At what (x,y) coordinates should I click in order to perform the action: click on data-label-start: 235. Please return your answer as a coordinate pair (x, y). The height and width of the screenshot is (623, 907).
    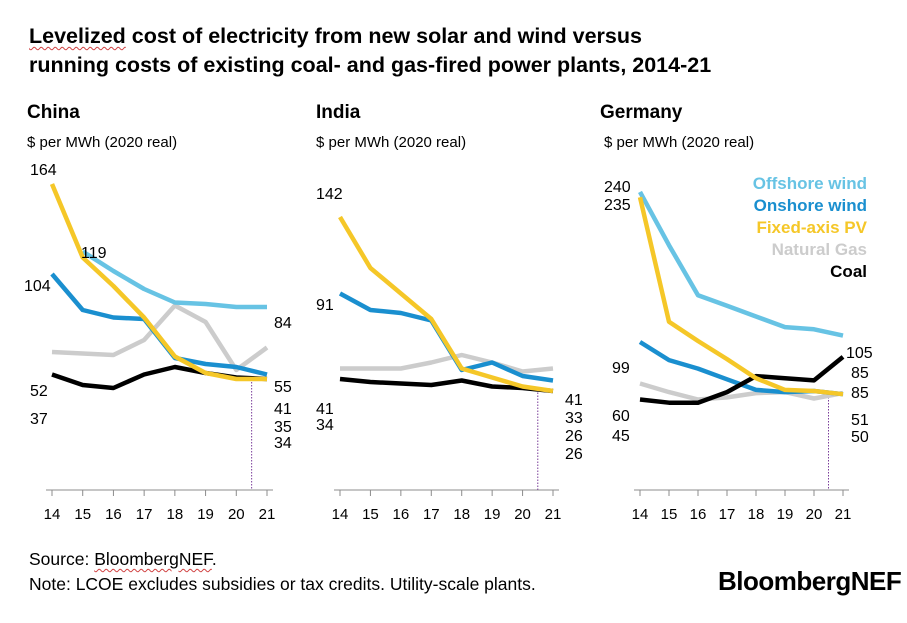
    Looking at the image, I should click on (617, 205).